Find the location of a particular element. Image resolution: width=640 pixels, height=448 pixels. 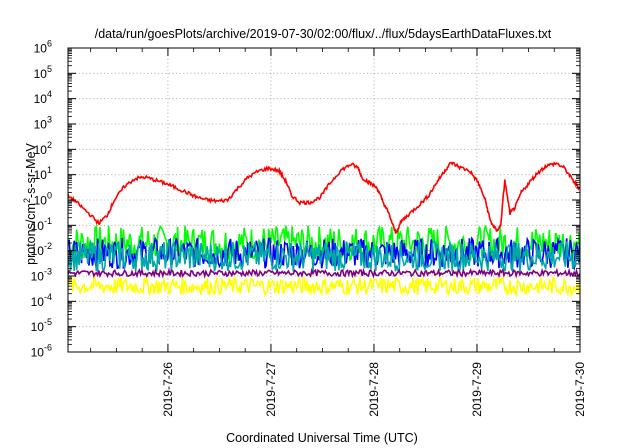

y-tick-label: 10¹ is located at coordinates (43, 173).